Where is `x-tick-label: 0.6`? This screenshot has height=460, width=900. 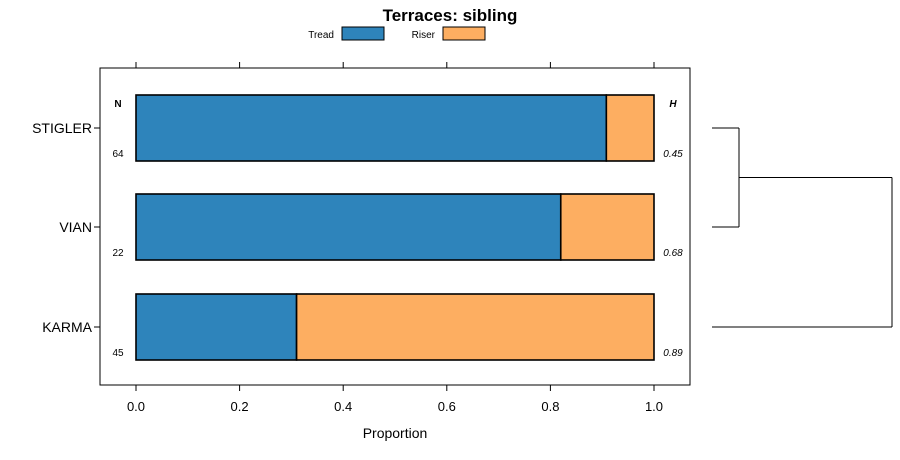
x-tick-label: 0.6 is located at coordinates (447, 406).